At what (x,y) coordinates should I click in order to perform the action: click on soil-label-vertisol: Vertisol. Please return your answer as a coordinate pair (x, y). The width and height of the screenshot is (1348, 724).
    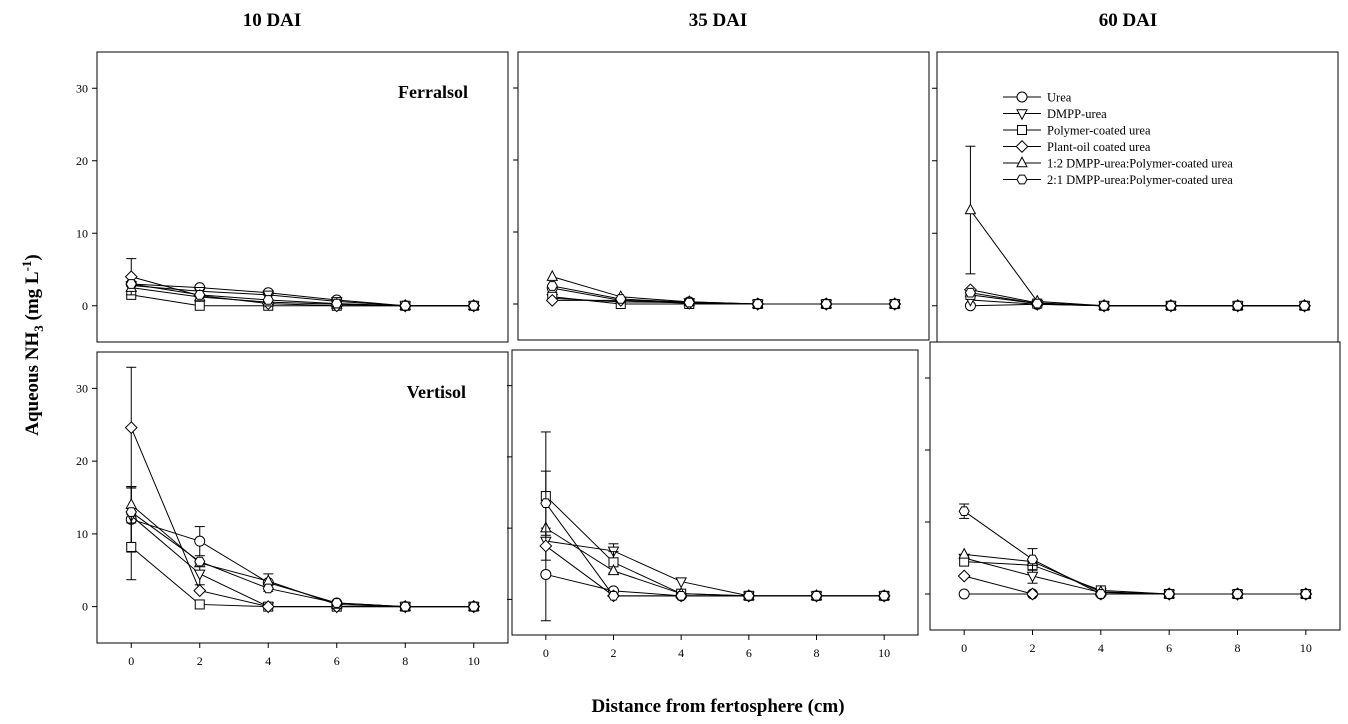
    Looking at the image, I should click on (436, 392).